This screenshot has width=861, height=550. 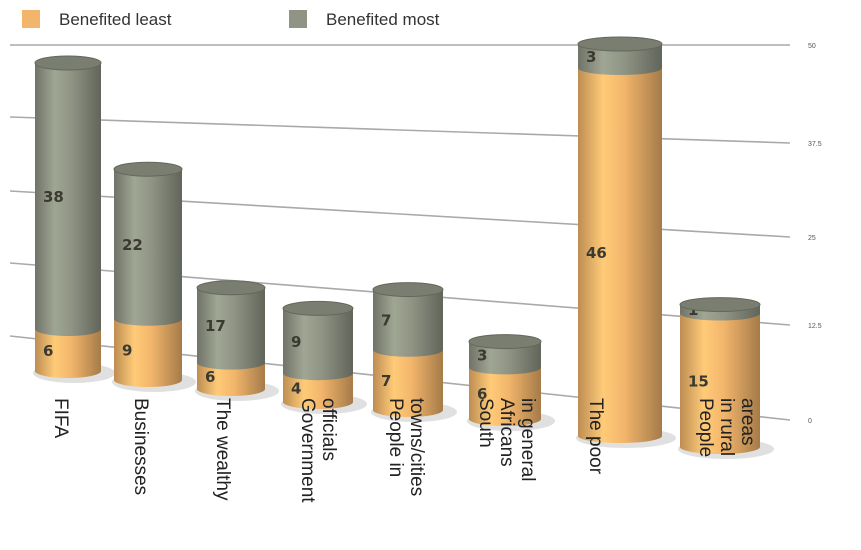 I want to click on category-label-line: towns/cities, so click(x=416, y=447).